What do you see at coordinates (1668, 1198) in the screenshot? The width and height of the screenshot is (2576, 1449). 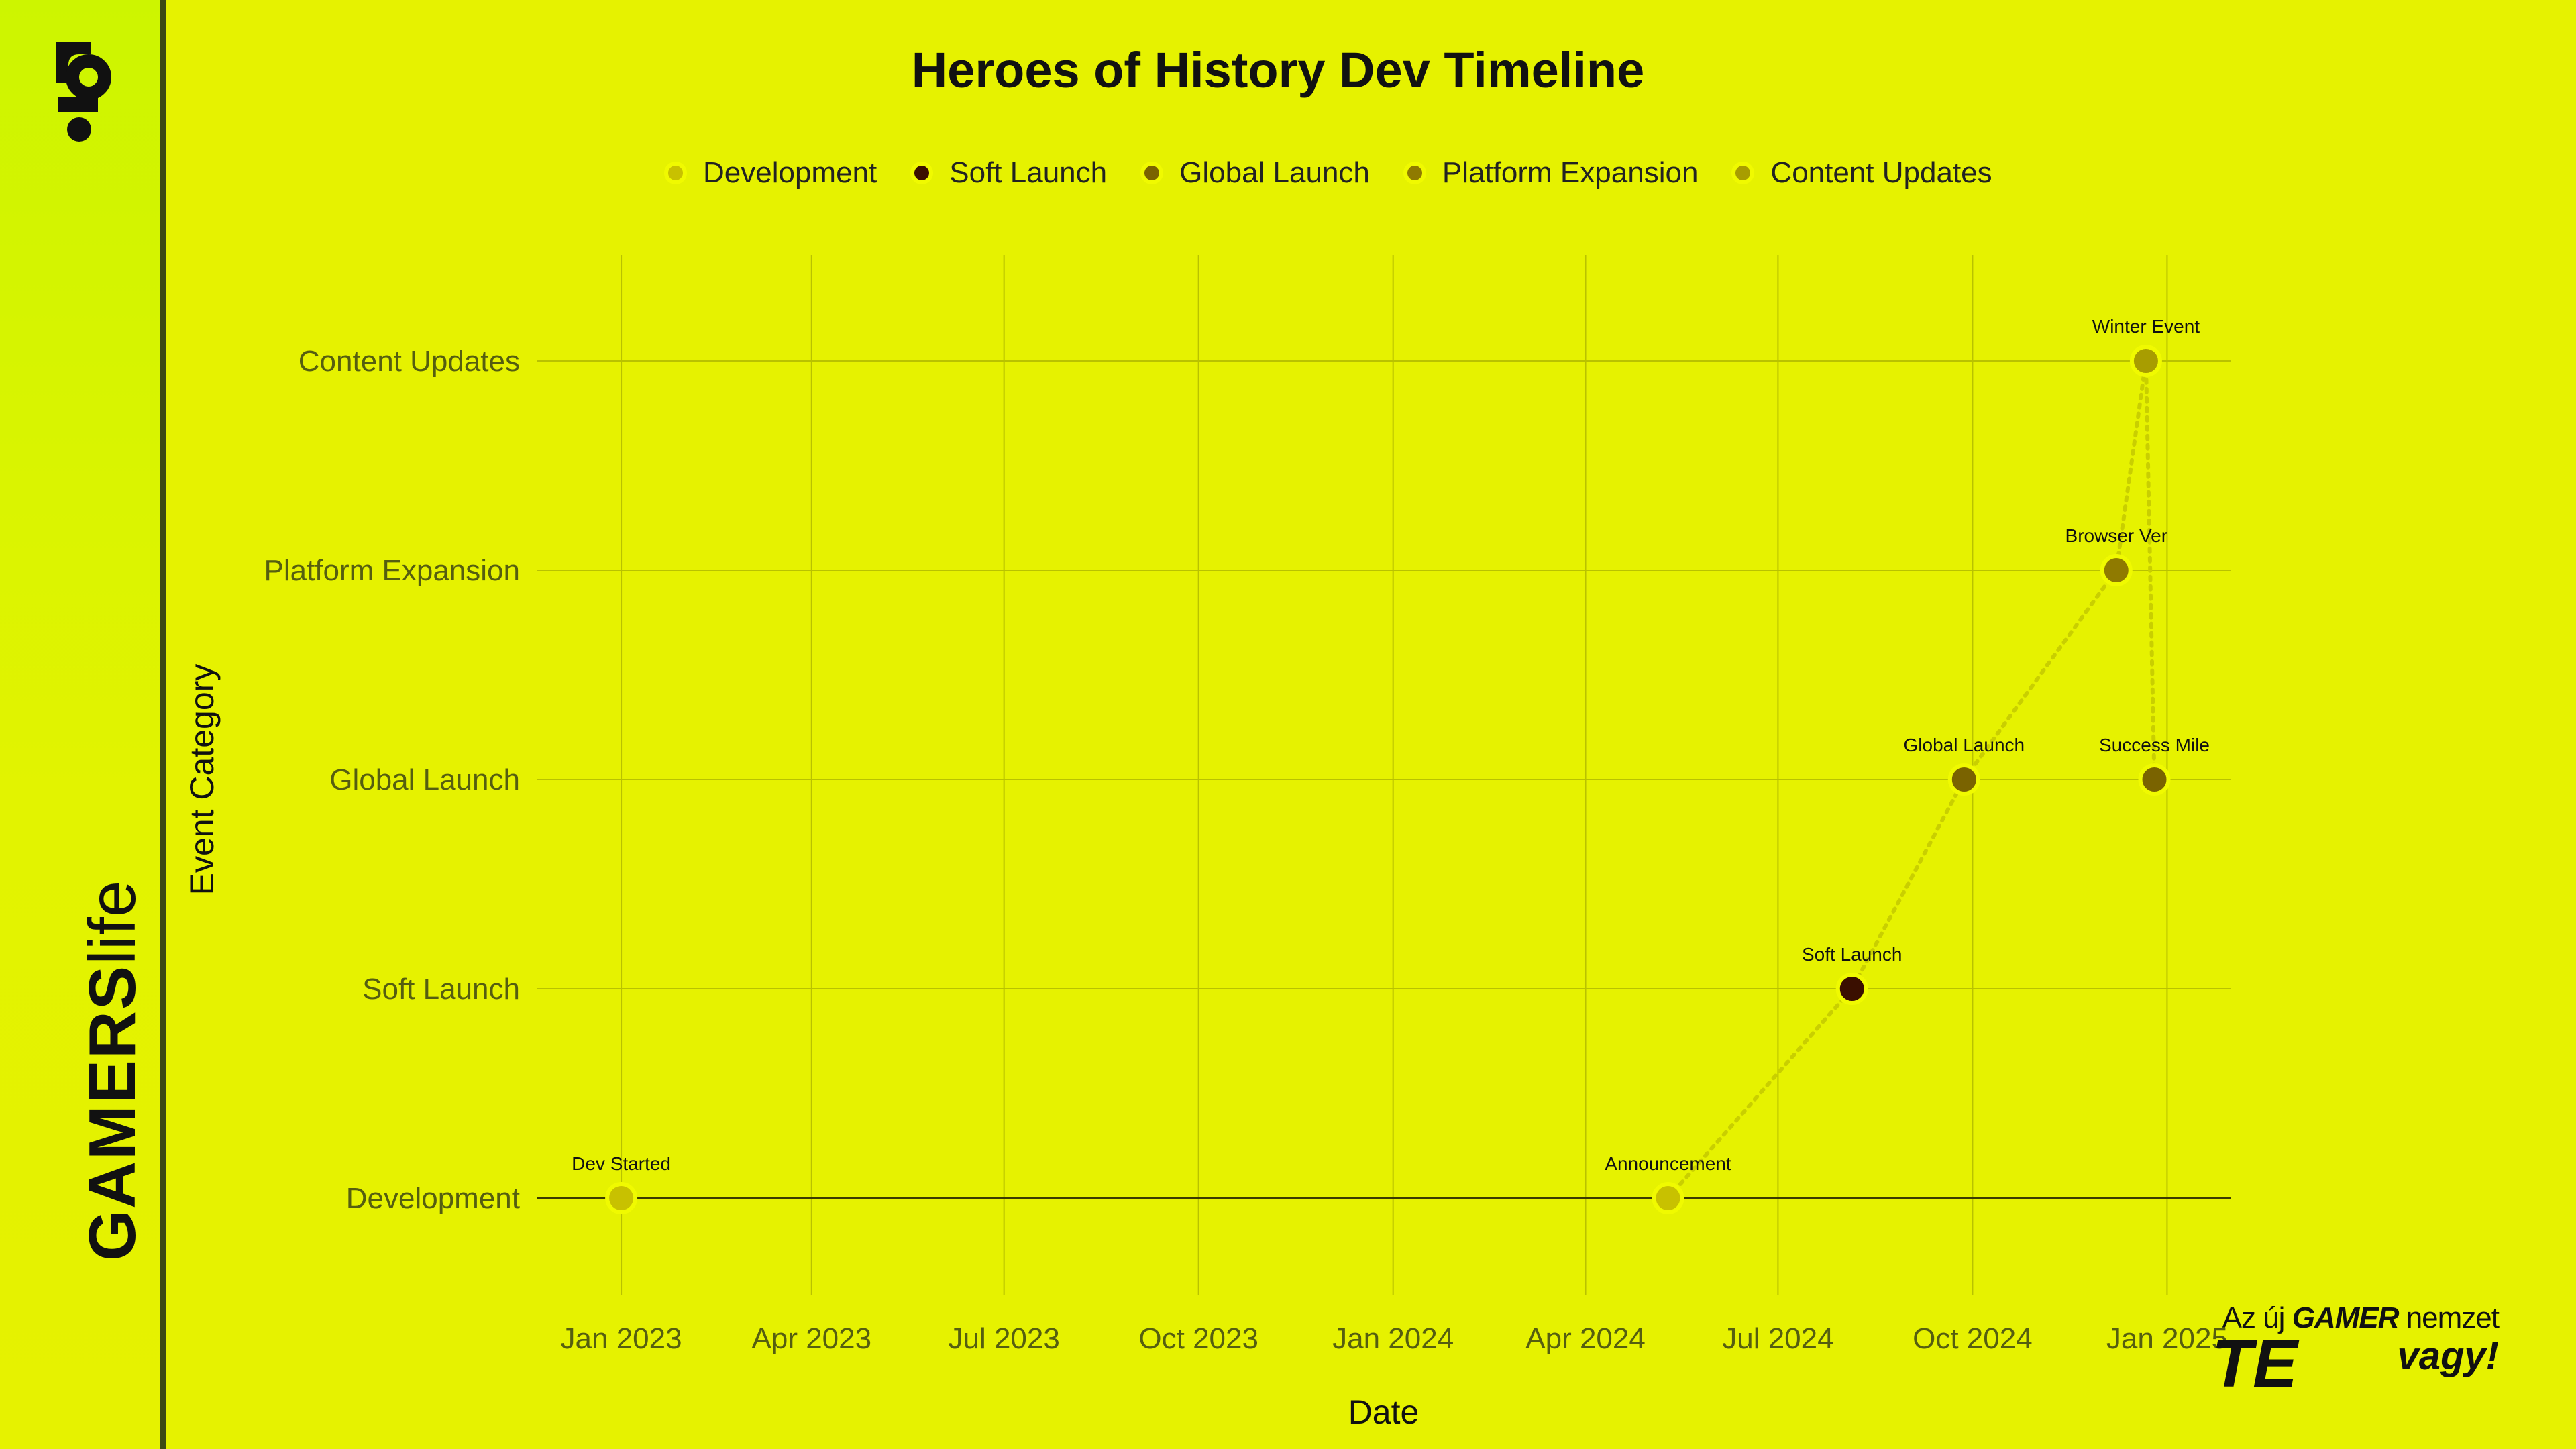 I see `point-announcement` at bounding box center [1668, 1198].